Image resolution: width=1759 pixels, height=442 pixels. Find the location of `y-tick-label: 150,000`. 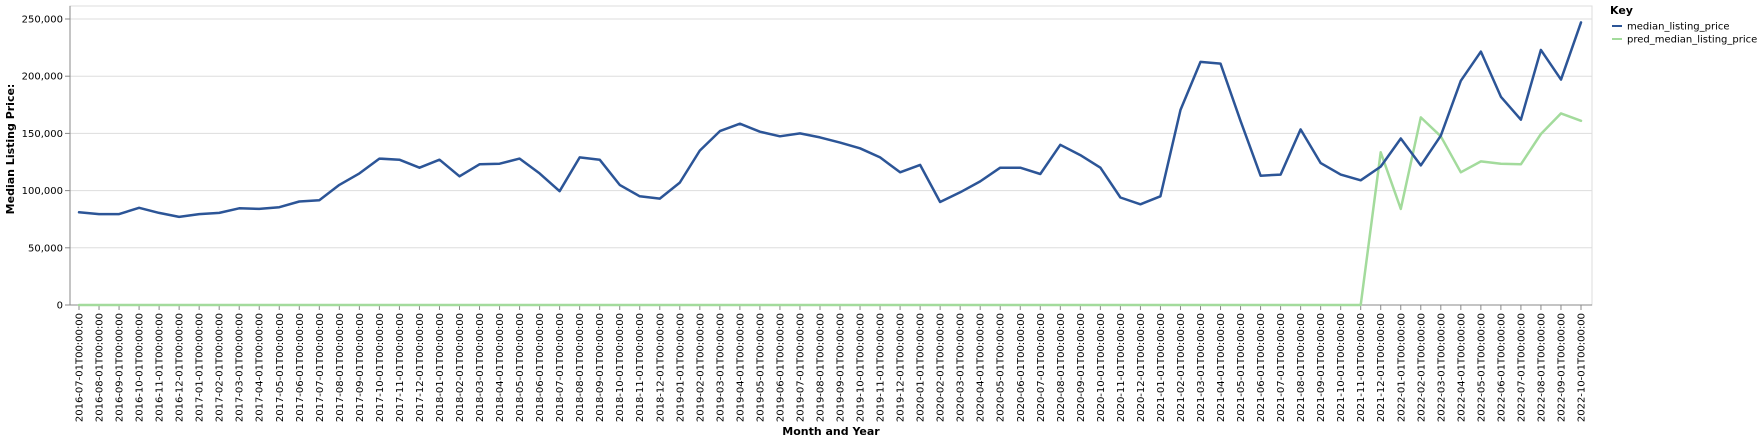

y-tick-label: 150,000 is located at coordinates (42, 134).